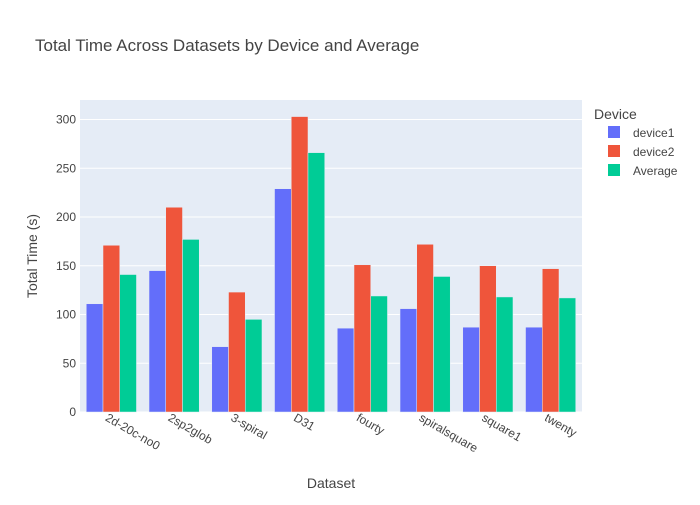  I want to click on y-tick-label: 150, so click(66, 266).